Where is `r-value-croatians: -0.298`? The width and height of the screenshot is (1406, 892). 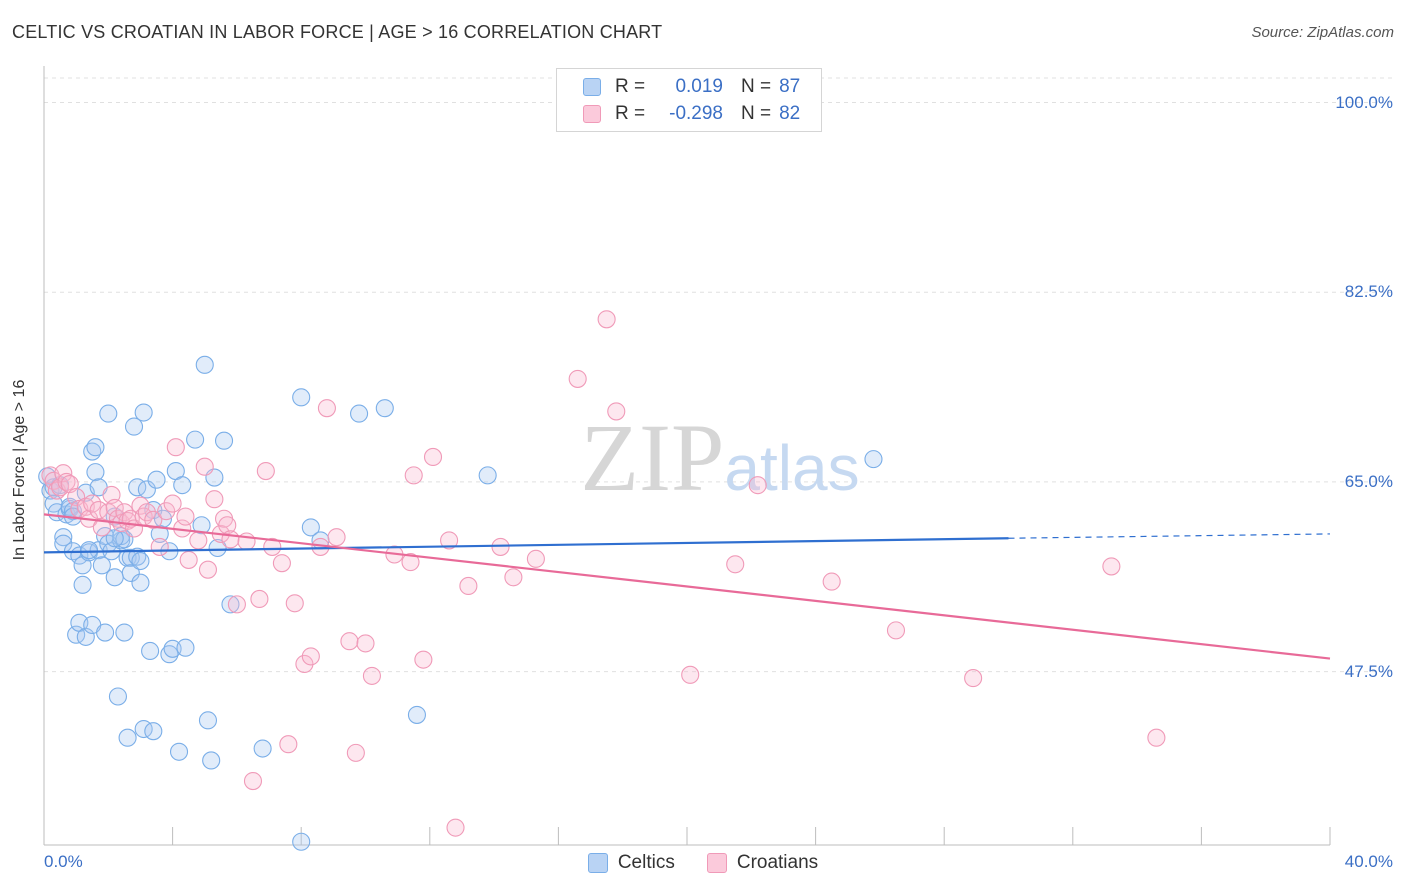
r-value-croatians: -0.298 is located at coordinates (696, 113).